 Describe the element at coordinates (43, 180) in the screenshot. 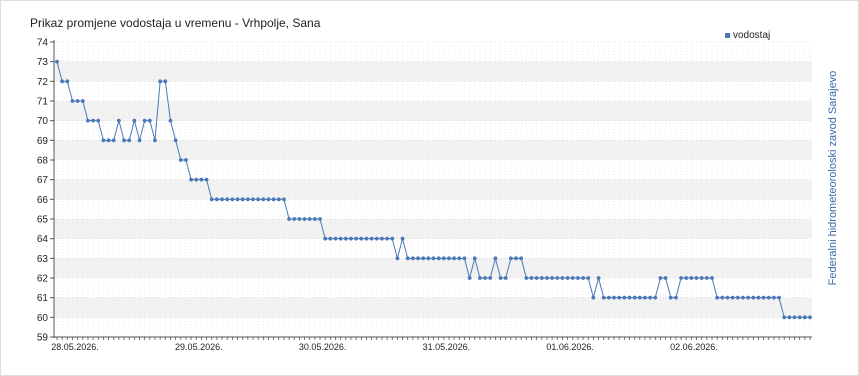

I see `y-tick-label: 67` at that location.